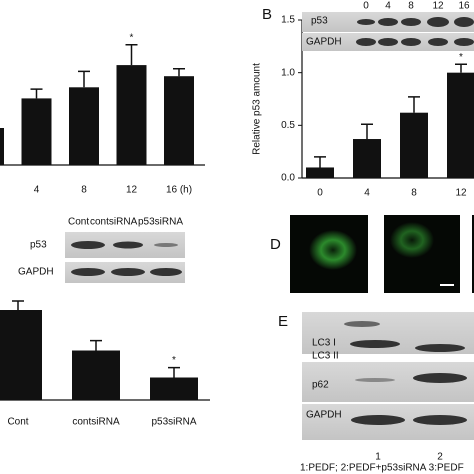 The width and height of the screenshot is (474, 474). What do you see at coordinates (288, 178) in the screenshot?
I see `y-tick-label: 0.0` at bounding box center [288, 178].